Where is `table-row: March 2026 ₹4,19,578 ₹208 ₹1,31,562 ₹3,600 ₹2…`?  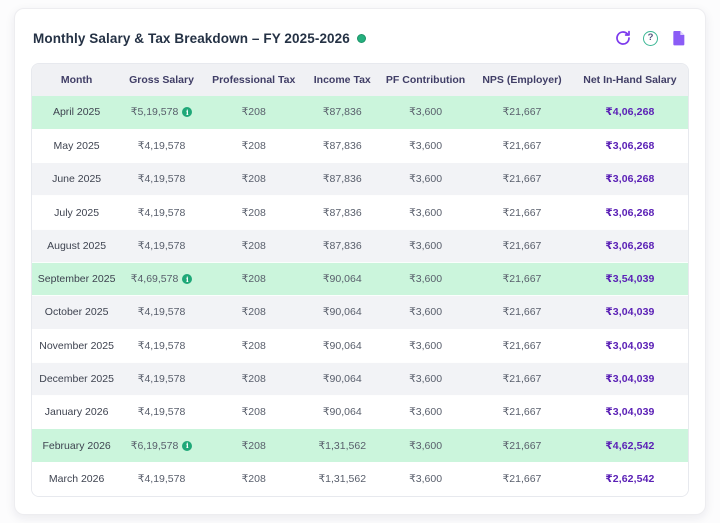
table-row: March 2026 ₹4,19,578 ₹208 ₹1,31,562 ₹3,600 ₹2… is located at coordinates (360, 479).